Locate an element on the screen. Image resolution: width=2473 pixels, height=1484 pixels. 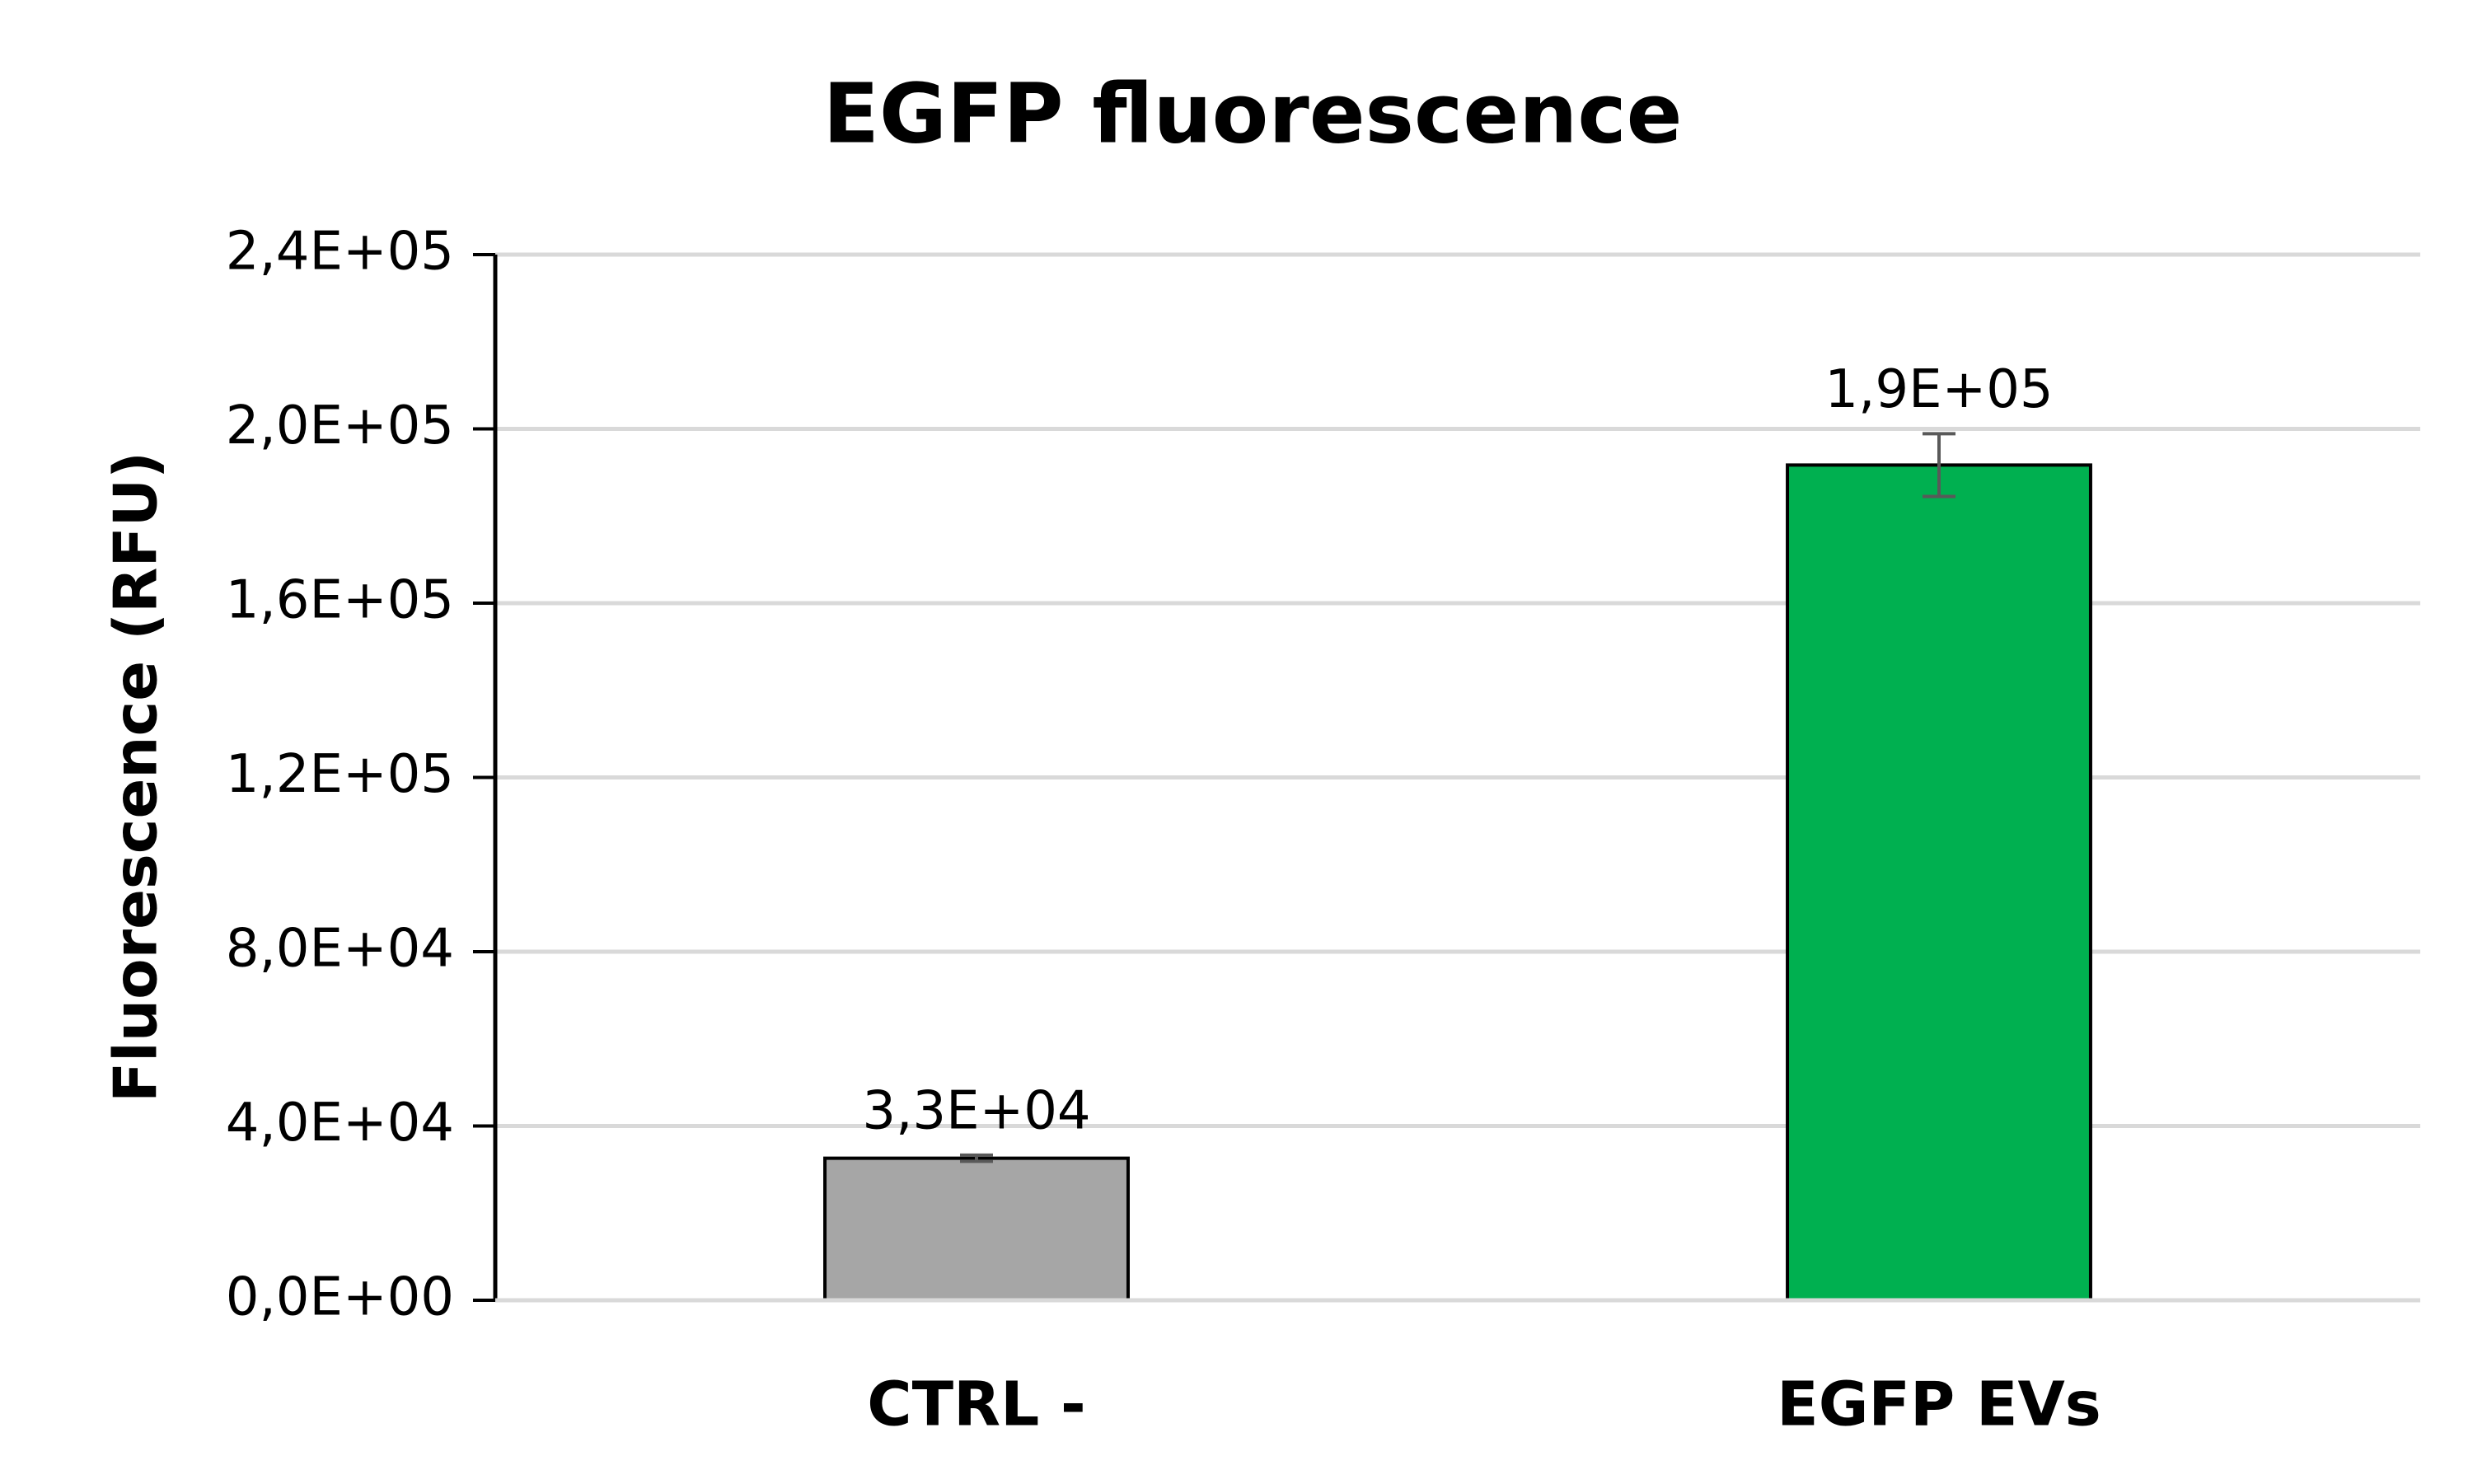
y-tick-label: 2,0E+05 is located at coordinates (340, 426).